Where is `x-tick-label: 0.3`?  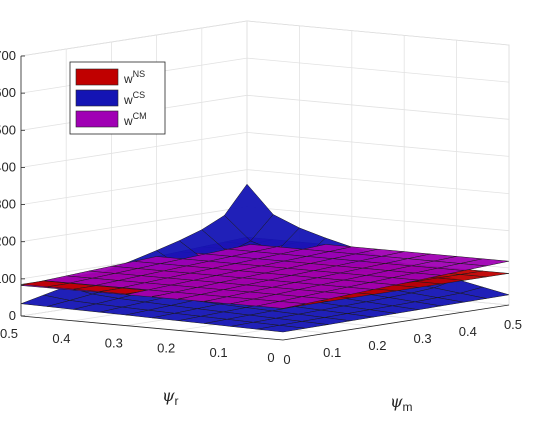 x-tick-label: 0.3 is located at coordinates (423, 338).